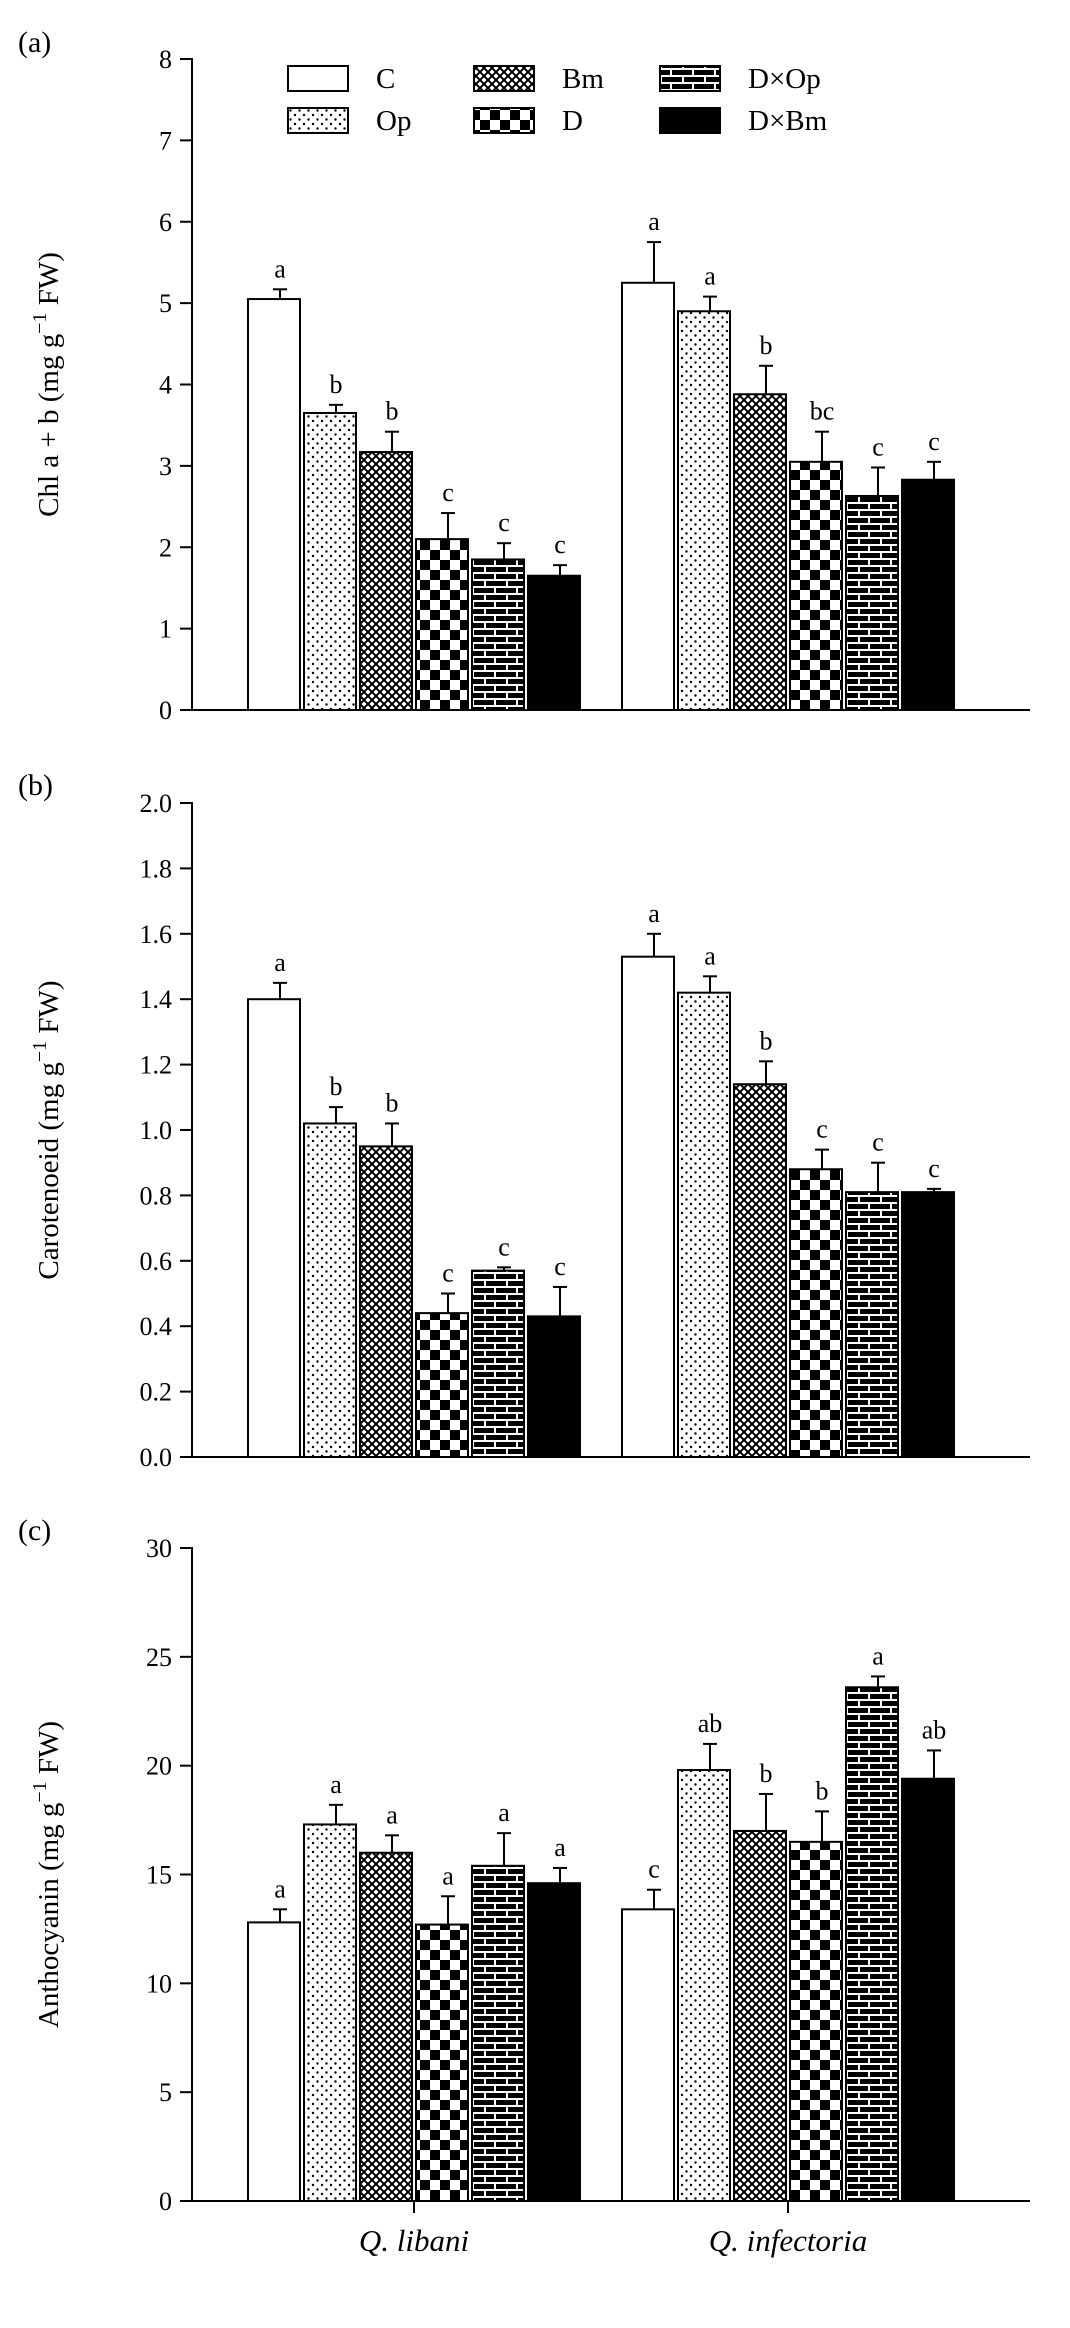 The height and width of the screenshot is (2328, 1070). Describe the element at coordinates (159, 1548) in the screenshot. I see `y-tick-label: 30` at that location.